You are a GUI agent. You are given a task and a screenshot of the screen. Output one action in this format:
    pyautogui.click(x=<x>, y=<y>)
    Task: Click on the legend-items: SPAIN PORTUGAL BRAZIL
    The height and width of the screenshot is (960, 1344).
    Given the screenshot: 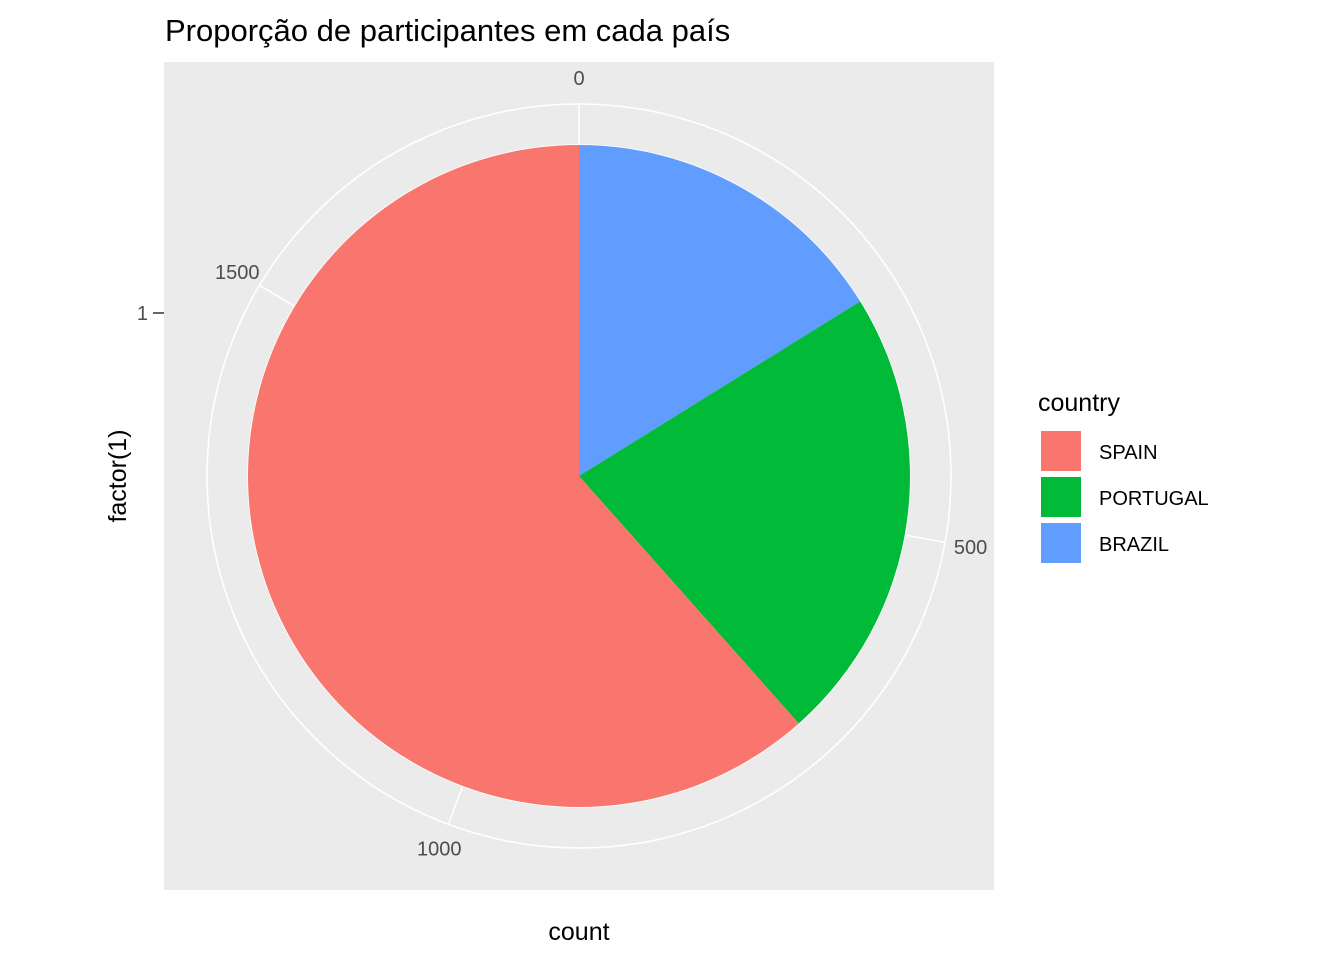 What is the action you would take?
    pyautogui.click(x=1124, y=497)
    